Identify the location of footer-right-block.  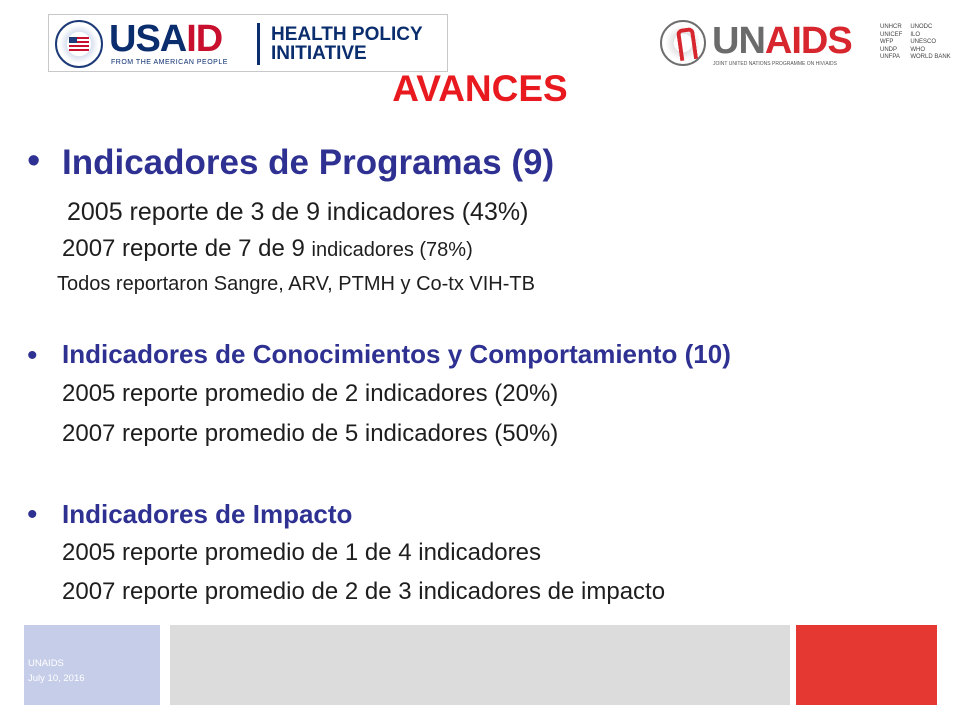
(866, 665).